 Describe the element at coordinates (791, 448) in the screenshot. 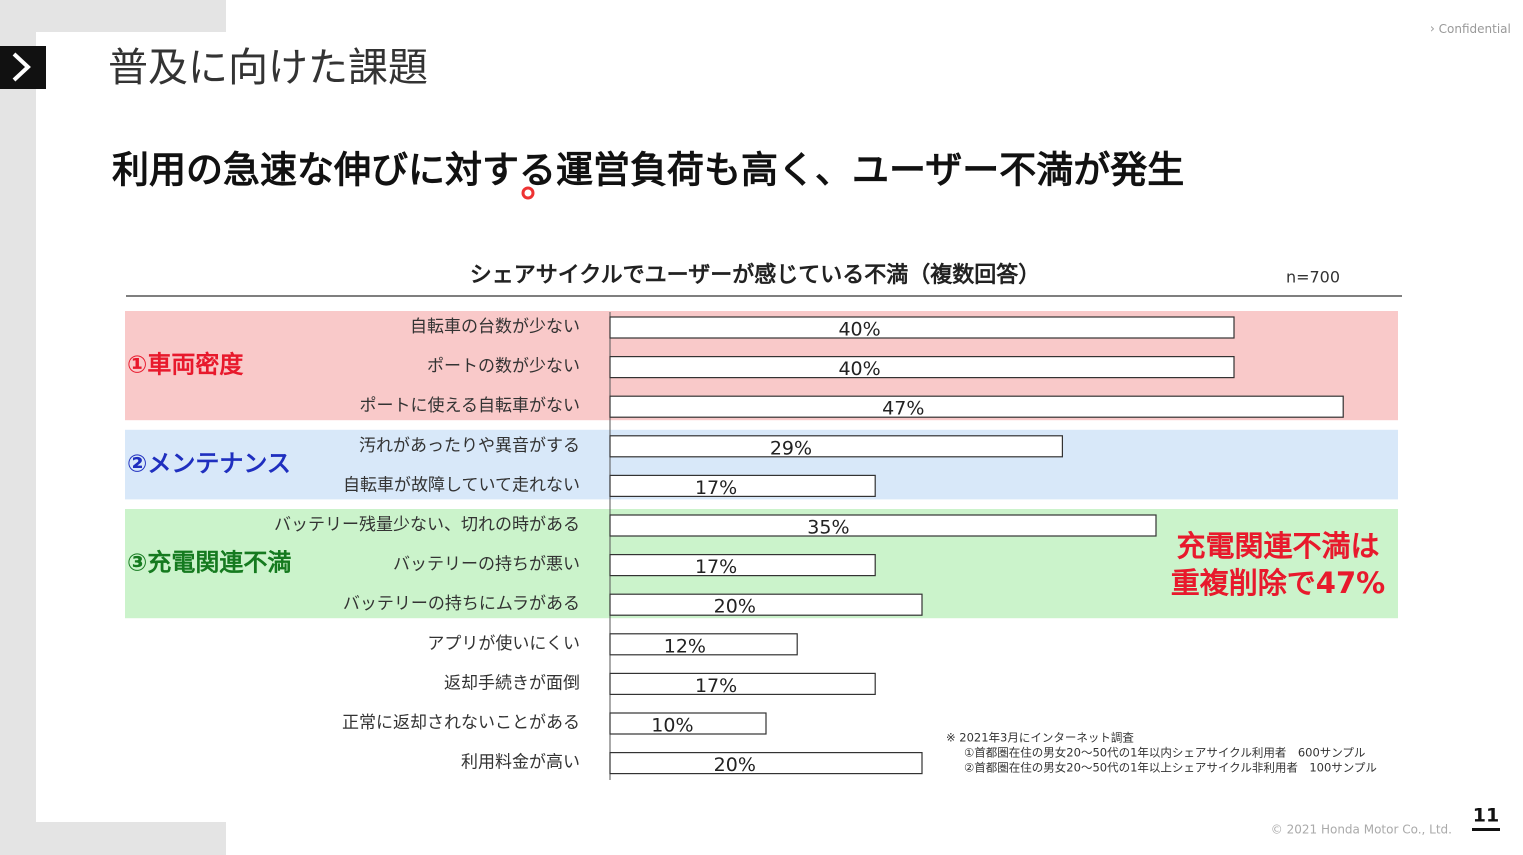

I see `value-label: 29%` at that location.